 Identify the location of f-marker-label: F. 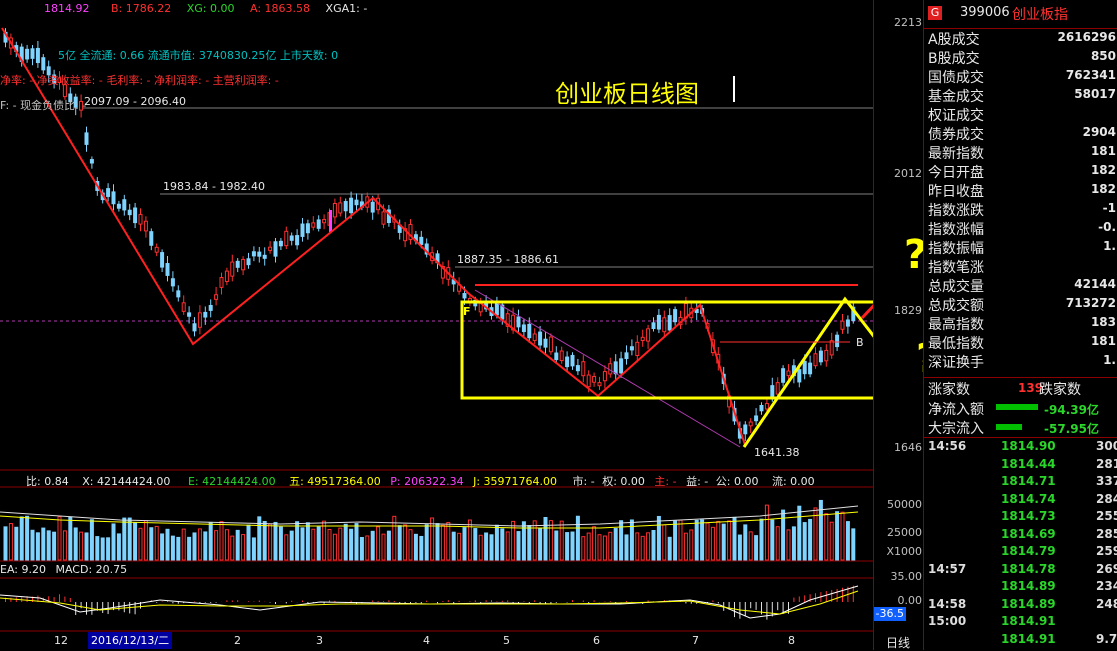
(467, 311).